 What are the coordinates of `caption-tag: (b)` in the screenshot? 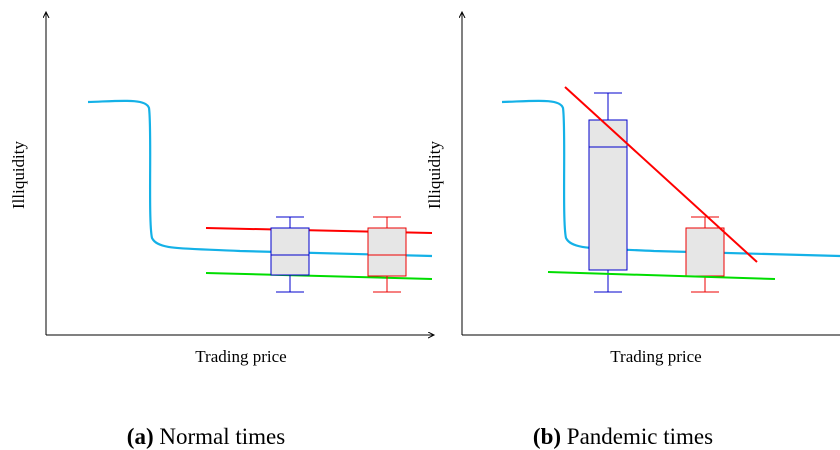 It's located at (547, 436).